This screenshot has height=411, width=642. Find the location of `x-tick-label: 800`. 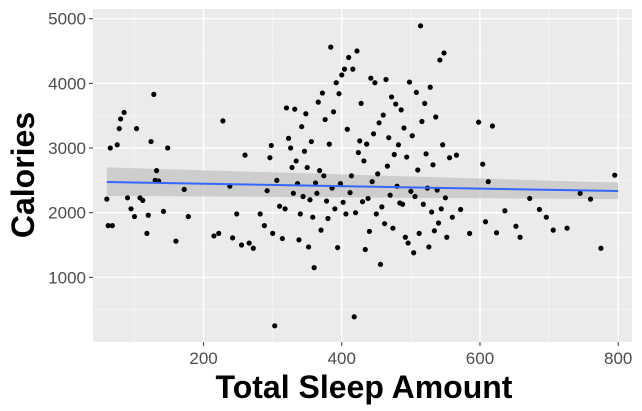

x-tick-label: 800 is located at coordinates (618, 358).